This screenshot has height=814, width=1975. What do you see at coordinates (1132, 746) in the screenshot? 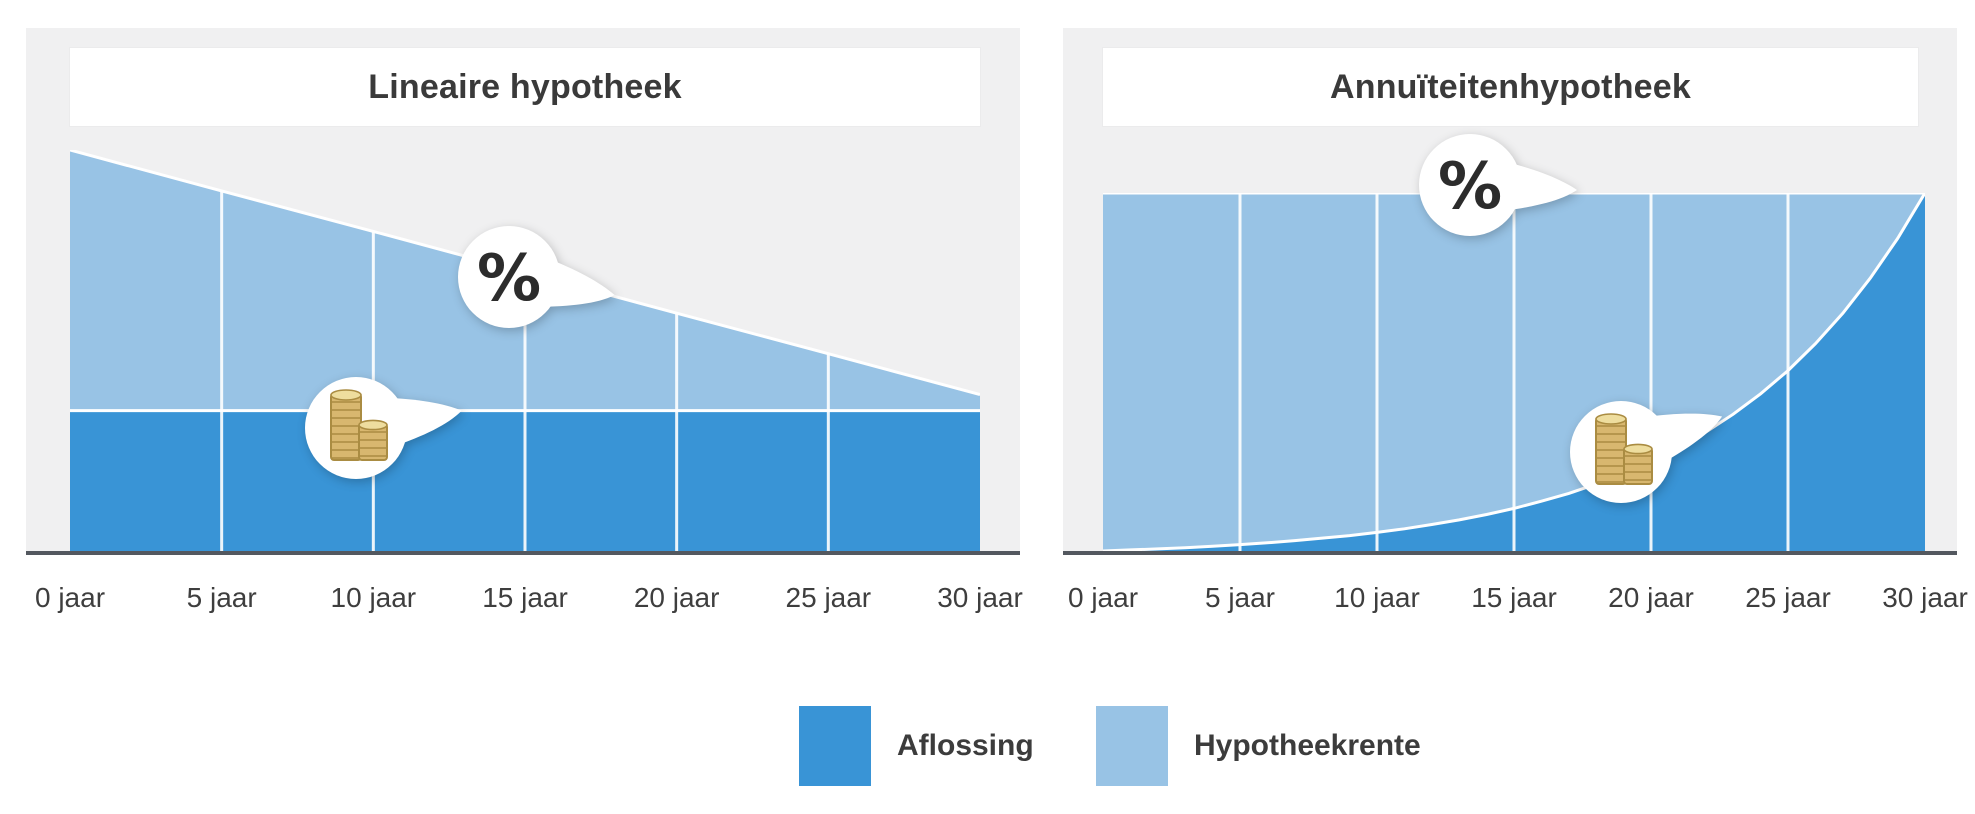
I see `legend-swatch-hypotheekrente` at bounding box center [1132, 746].